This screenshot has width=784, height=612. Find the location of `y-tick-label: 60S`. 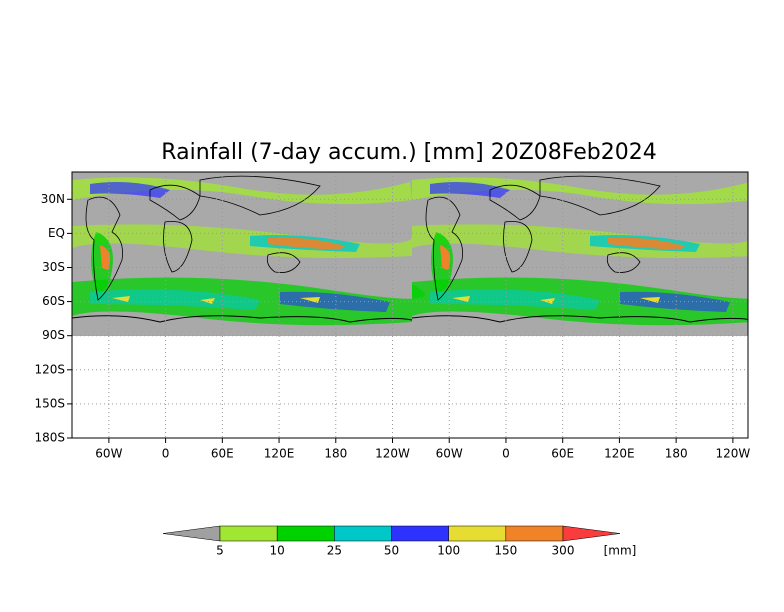

y-tick-label: 60S is located at coordinates (53, 301).